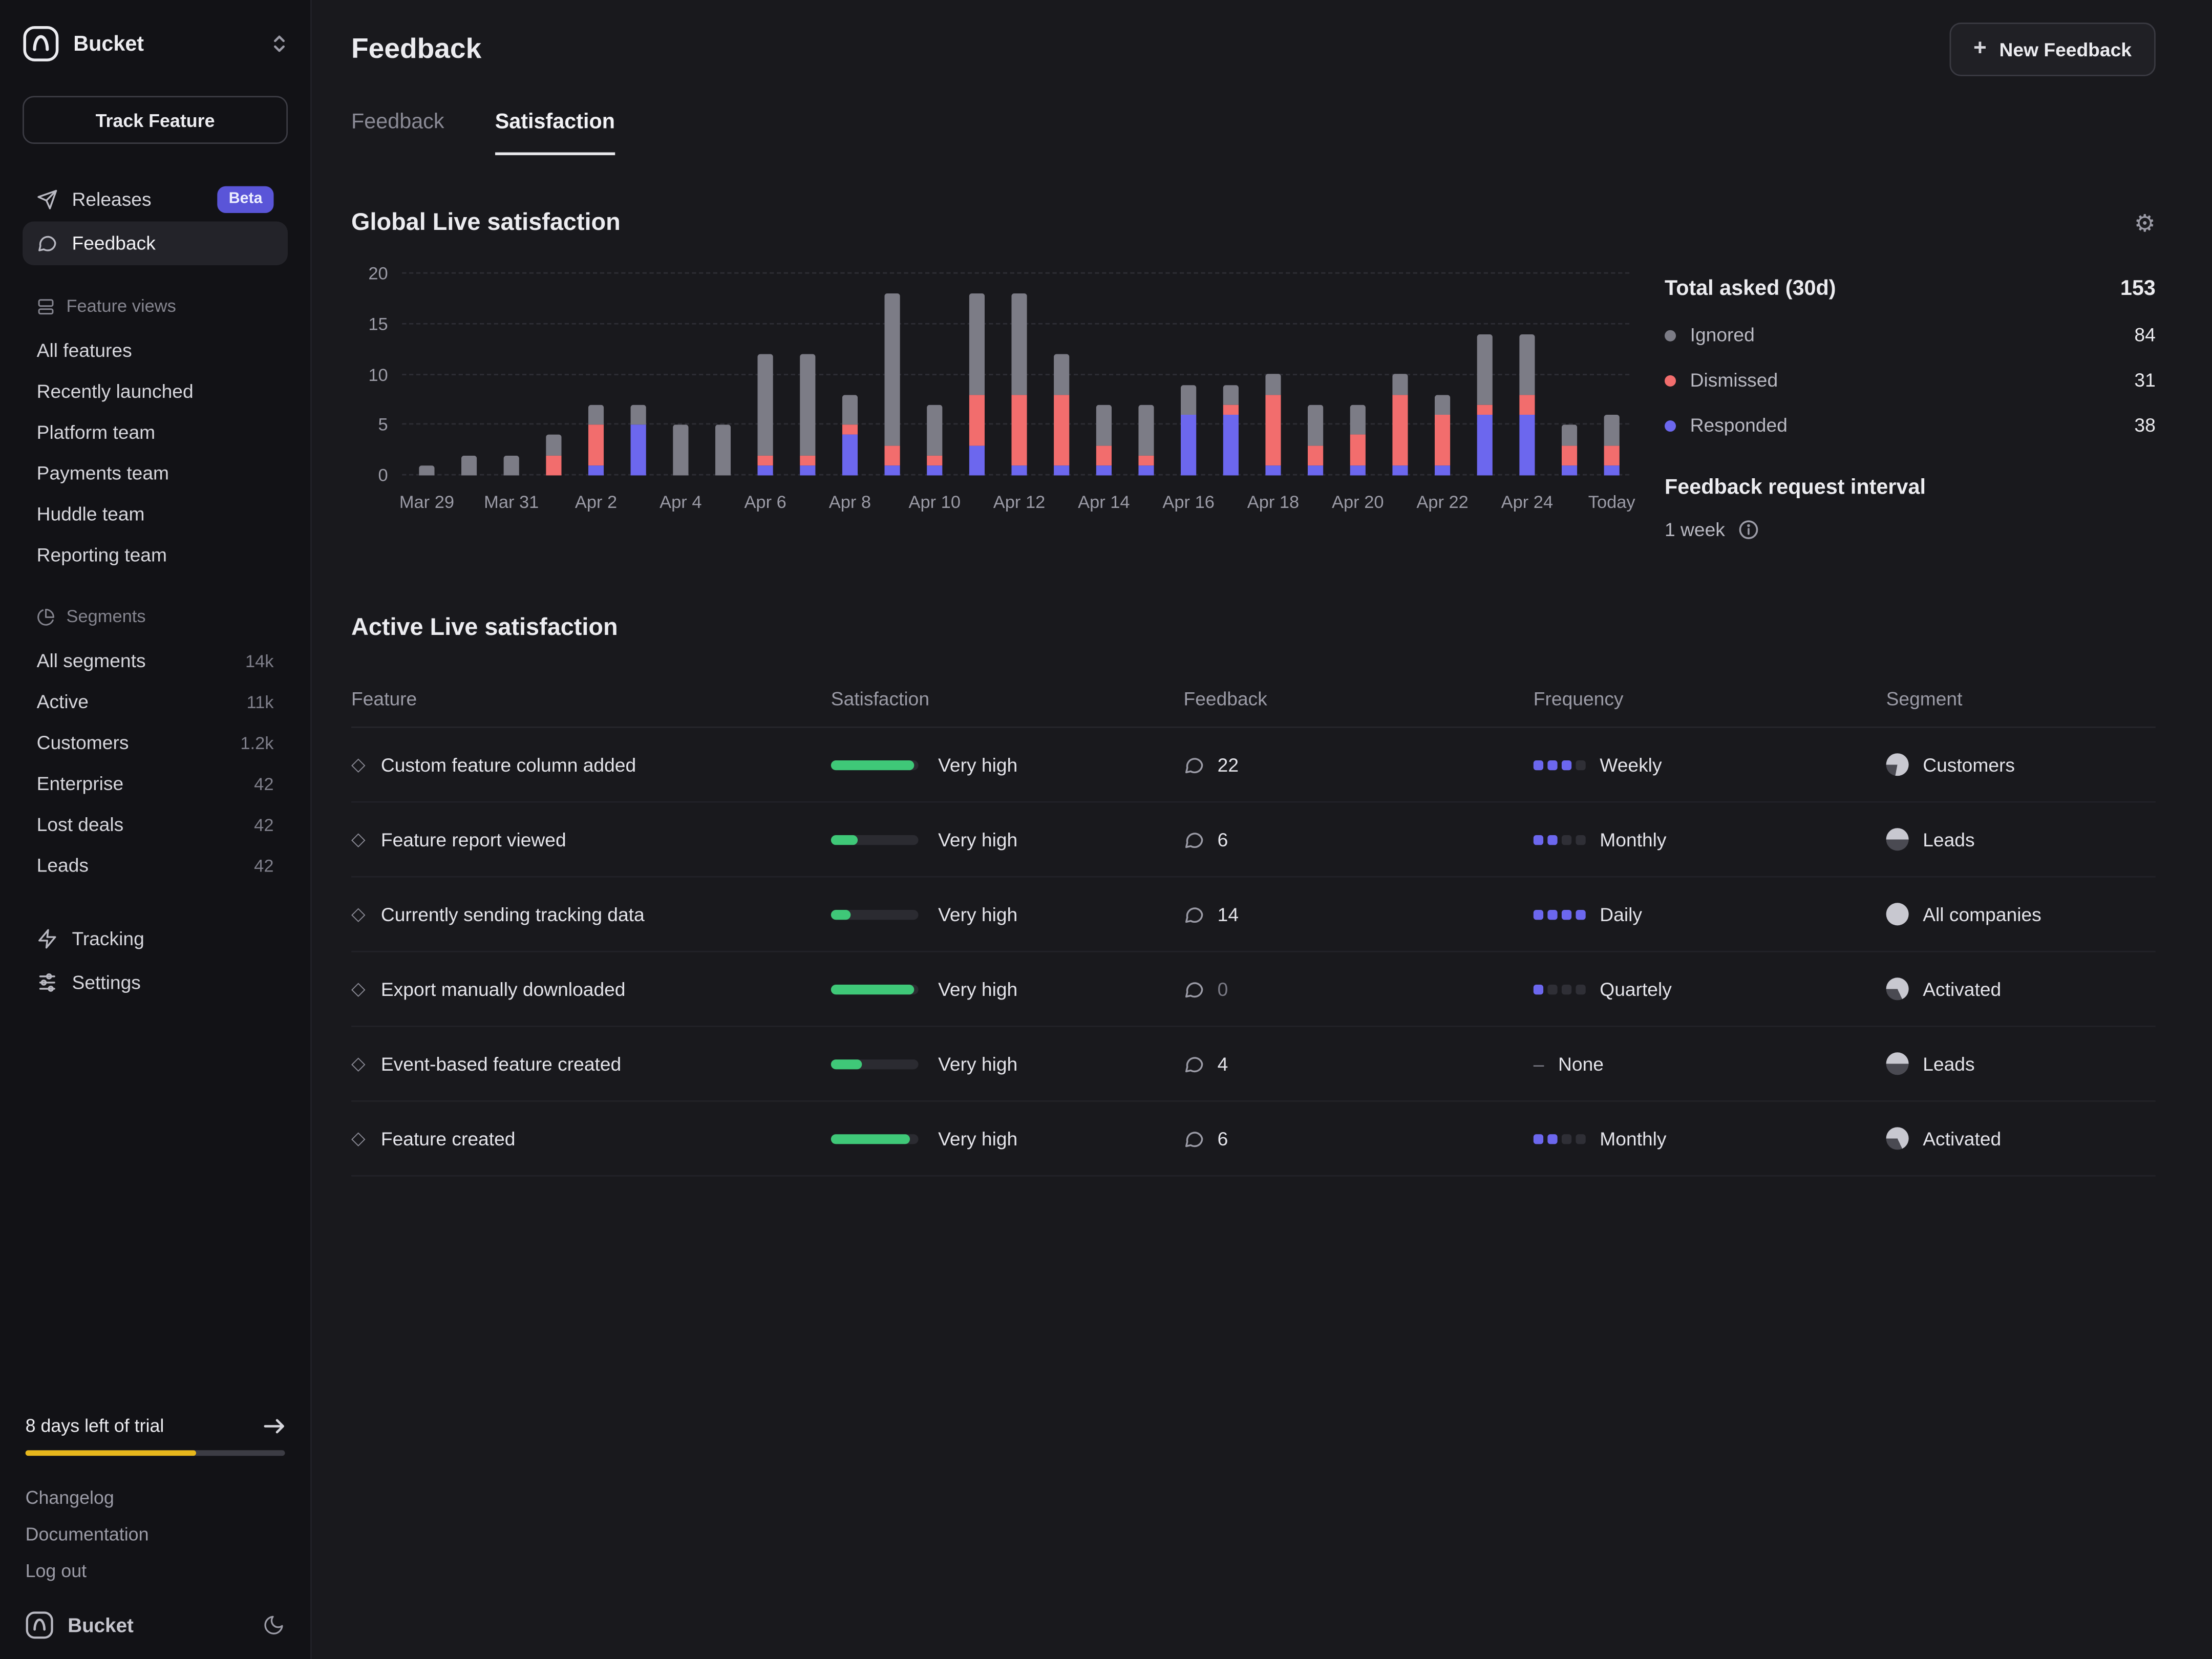  What do you see at coordinates (155, 866) in the screenshot?
I see `sidebar-item-segment: Leads 42` at bounding box center [155, 866].